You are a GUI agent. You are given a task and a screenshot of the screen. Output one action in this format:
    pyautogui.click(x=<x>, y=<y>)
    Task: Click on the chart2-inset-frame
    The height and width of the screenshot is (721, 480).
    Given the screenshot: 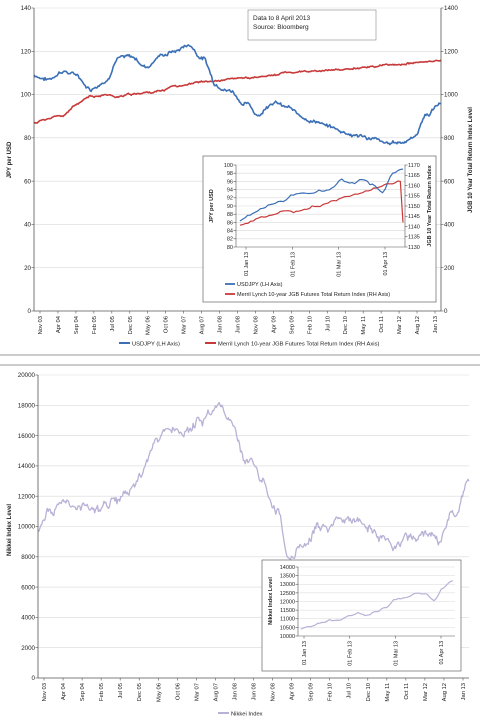 What is the action you would take?
    pyautogui.click(x=361, y=615)
    